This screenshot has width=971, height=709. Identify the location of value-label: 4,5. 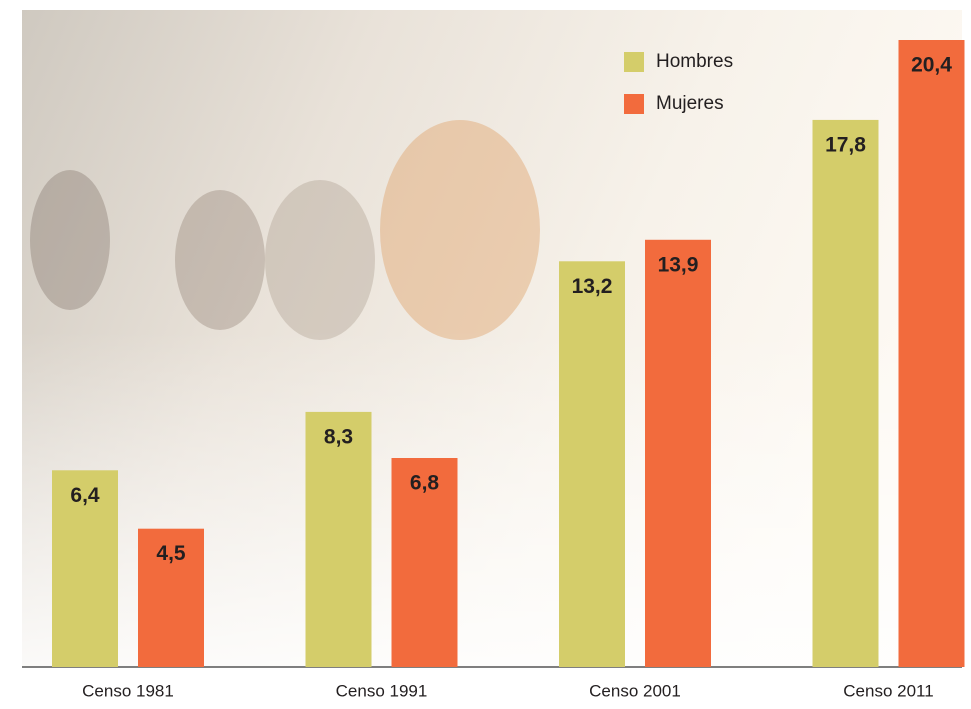
(171, 553).